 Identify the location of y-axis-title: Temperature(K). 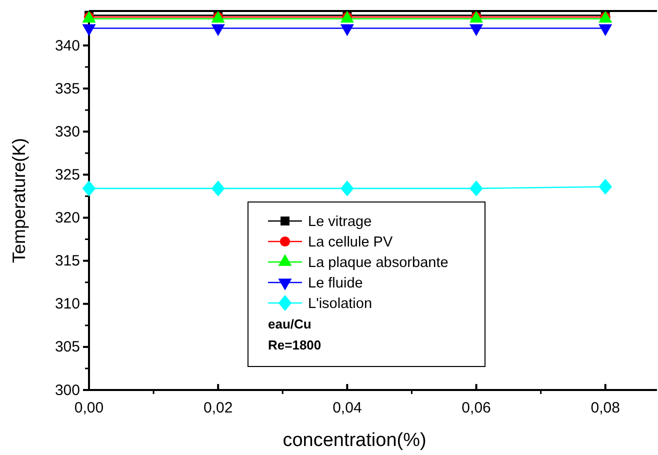
(19, 201).